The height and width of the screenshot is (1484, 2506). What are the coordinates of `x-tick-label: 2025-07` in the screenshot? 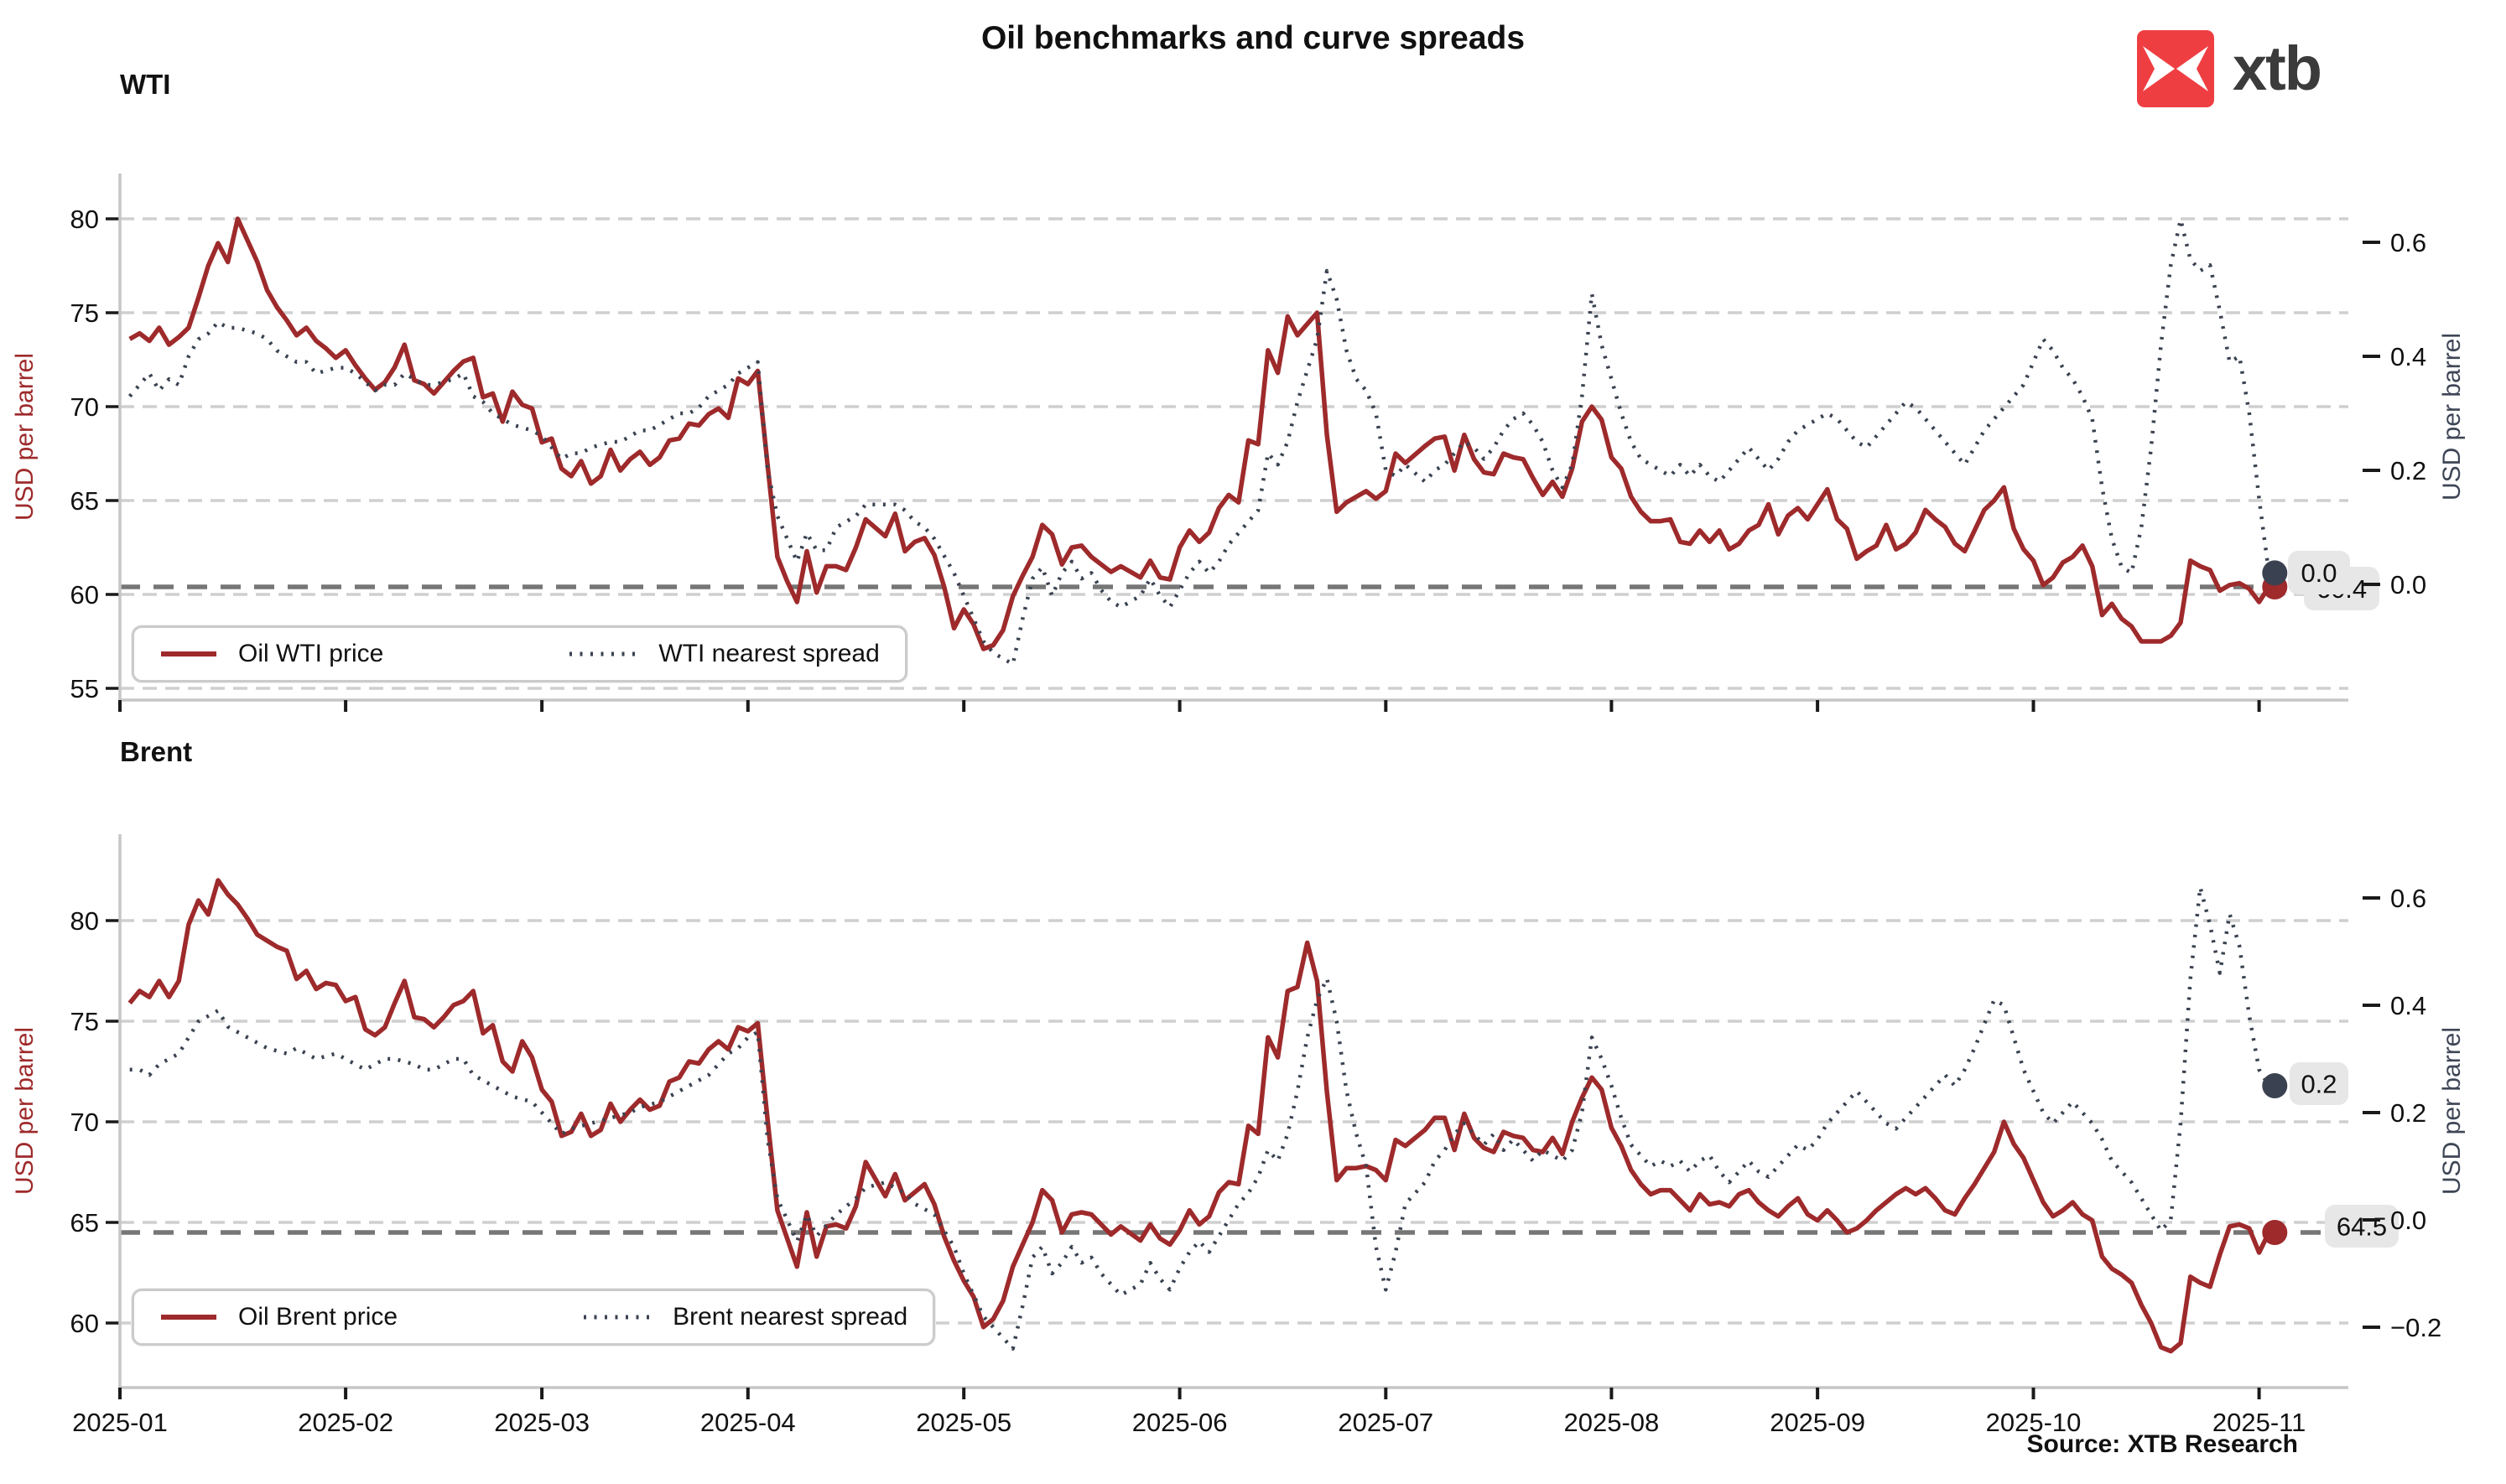 It's located at (1385, 1422).